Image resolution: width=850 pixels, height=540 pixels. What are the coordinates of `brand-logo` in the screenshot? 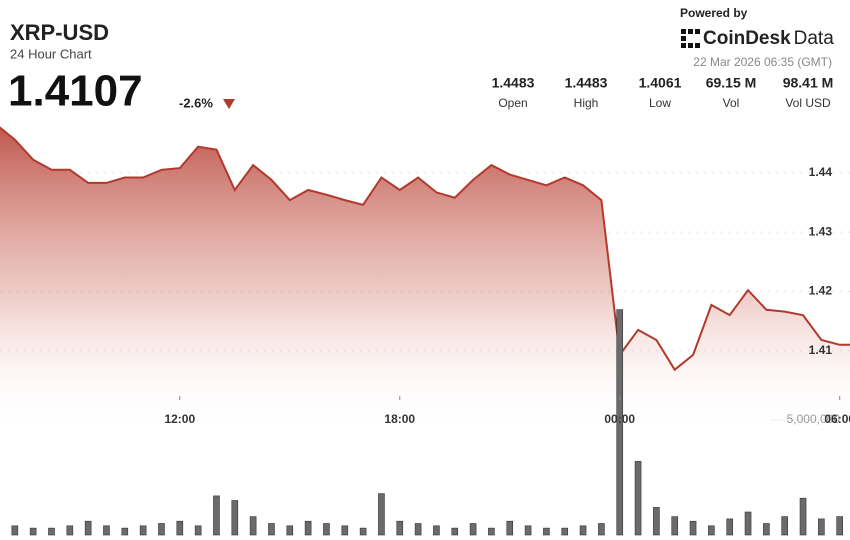 It's located at (690, 38).